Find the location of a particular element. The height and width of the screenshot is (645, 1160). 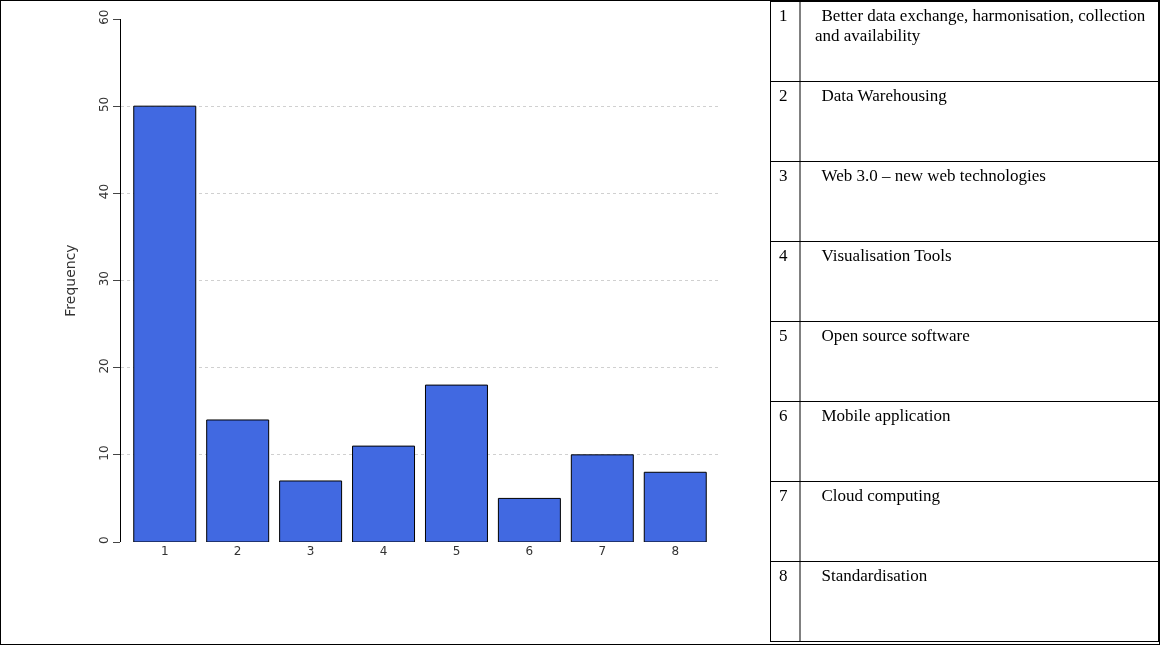

text: 1 Better data exchange, harmonisation, collection is located at coordinates (962, 15).